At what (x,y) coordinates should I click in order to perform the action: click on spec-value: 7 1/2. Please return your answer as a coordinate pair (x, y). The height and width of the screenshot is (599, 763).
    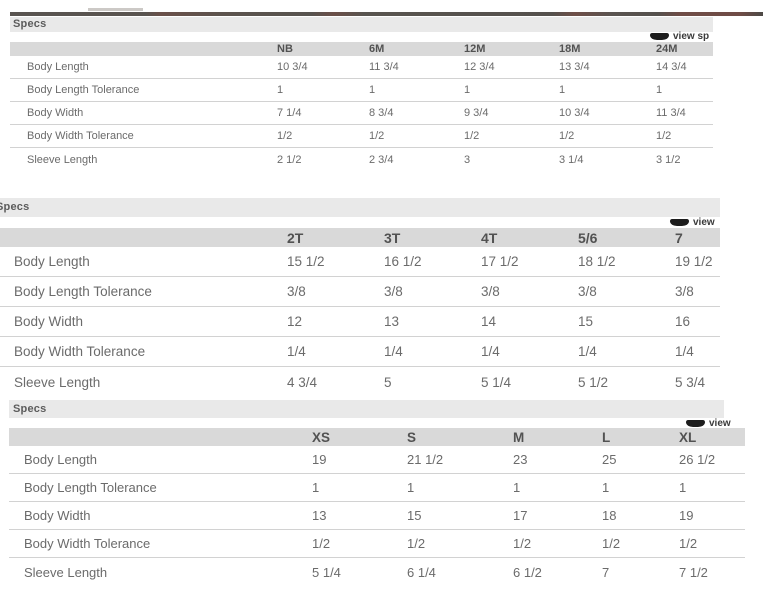
    Looking at the image, I should click on (693, 572).